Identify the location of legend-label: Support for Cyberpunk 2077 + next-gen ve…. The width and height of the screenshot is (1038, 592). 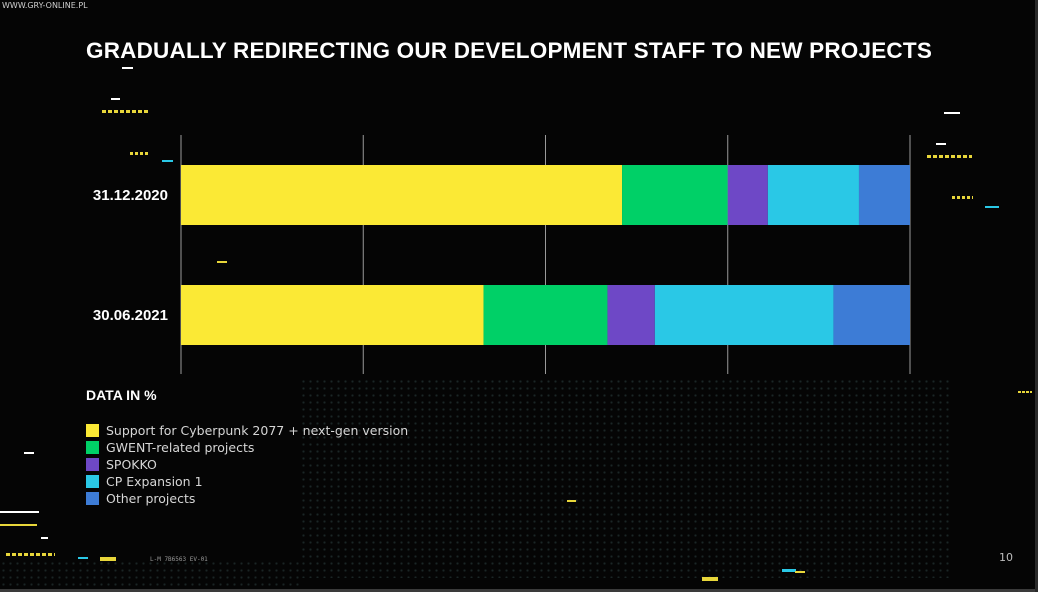
(257, 430).